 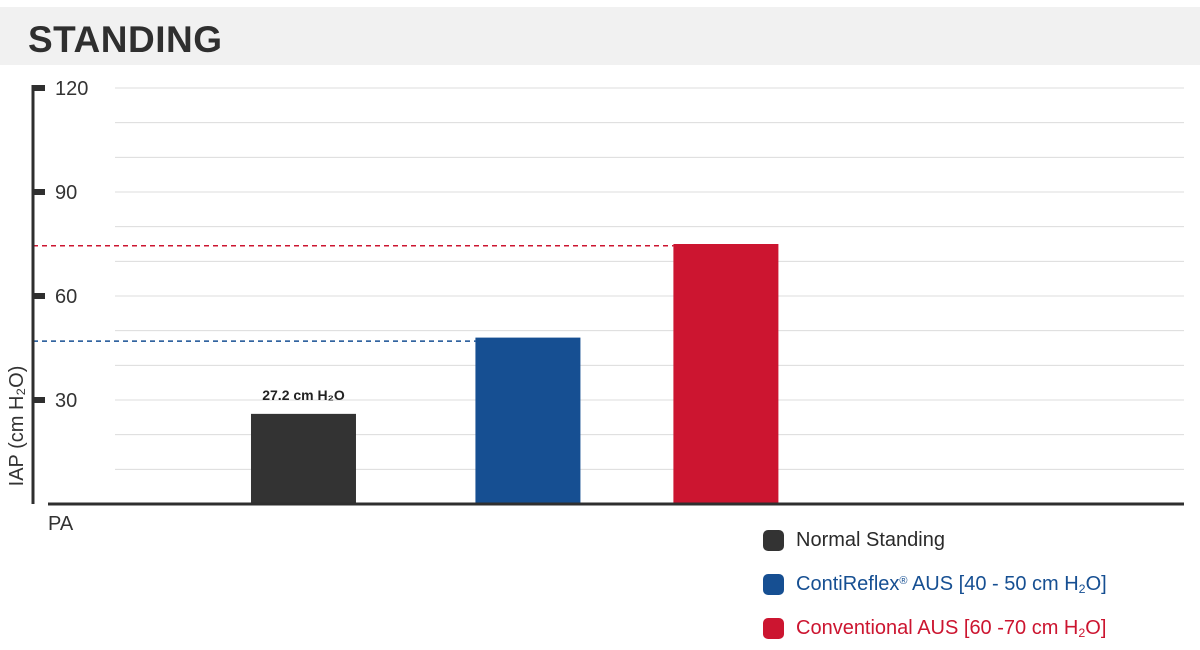 What do you see at coordinates (66, 297) in the screenshot?
I see `y-tick-label: 60` at bounding box center [66, 297].